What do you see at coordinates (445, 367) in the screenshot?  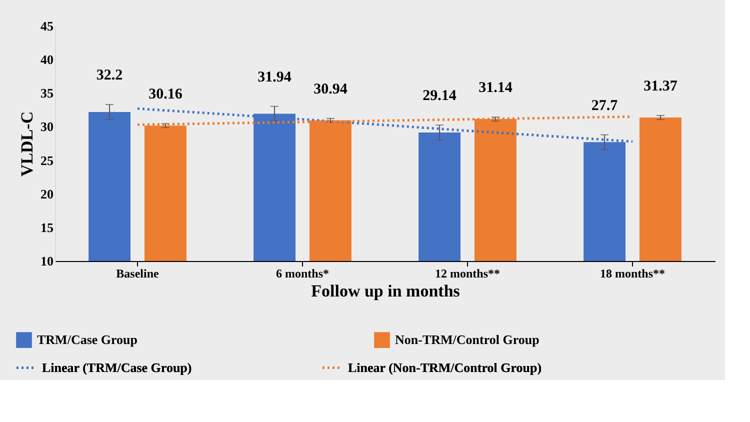 I see `legend-label: Linear (Non-TRM/Control Group)` at bounding box center [445, 367].